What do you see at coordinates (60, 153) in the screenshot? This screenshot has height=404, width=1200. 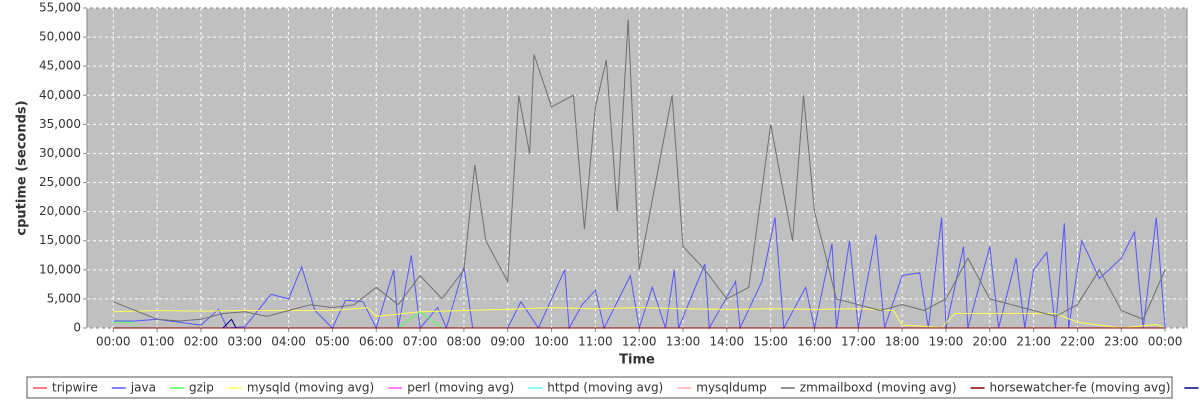 I see `y-tick-label: 30,000` at bounding box center [60, 153].